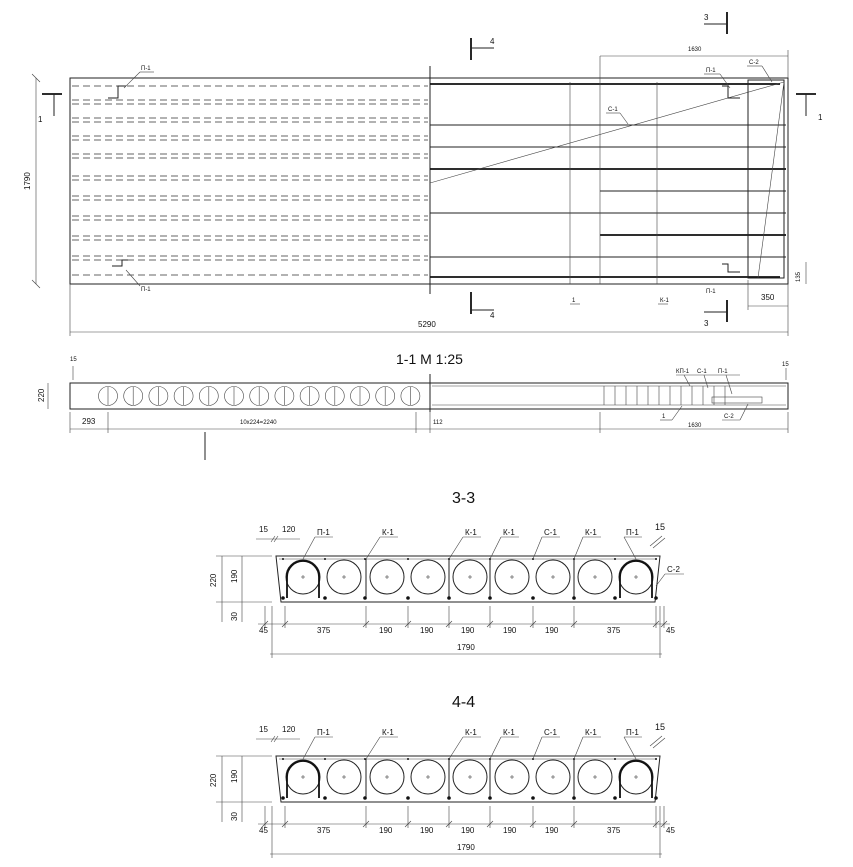  What do you see at coordinates (731, 268) in the screenshot?
I see `loop-anchor-bottom-right` at bounding box center [731, 268].